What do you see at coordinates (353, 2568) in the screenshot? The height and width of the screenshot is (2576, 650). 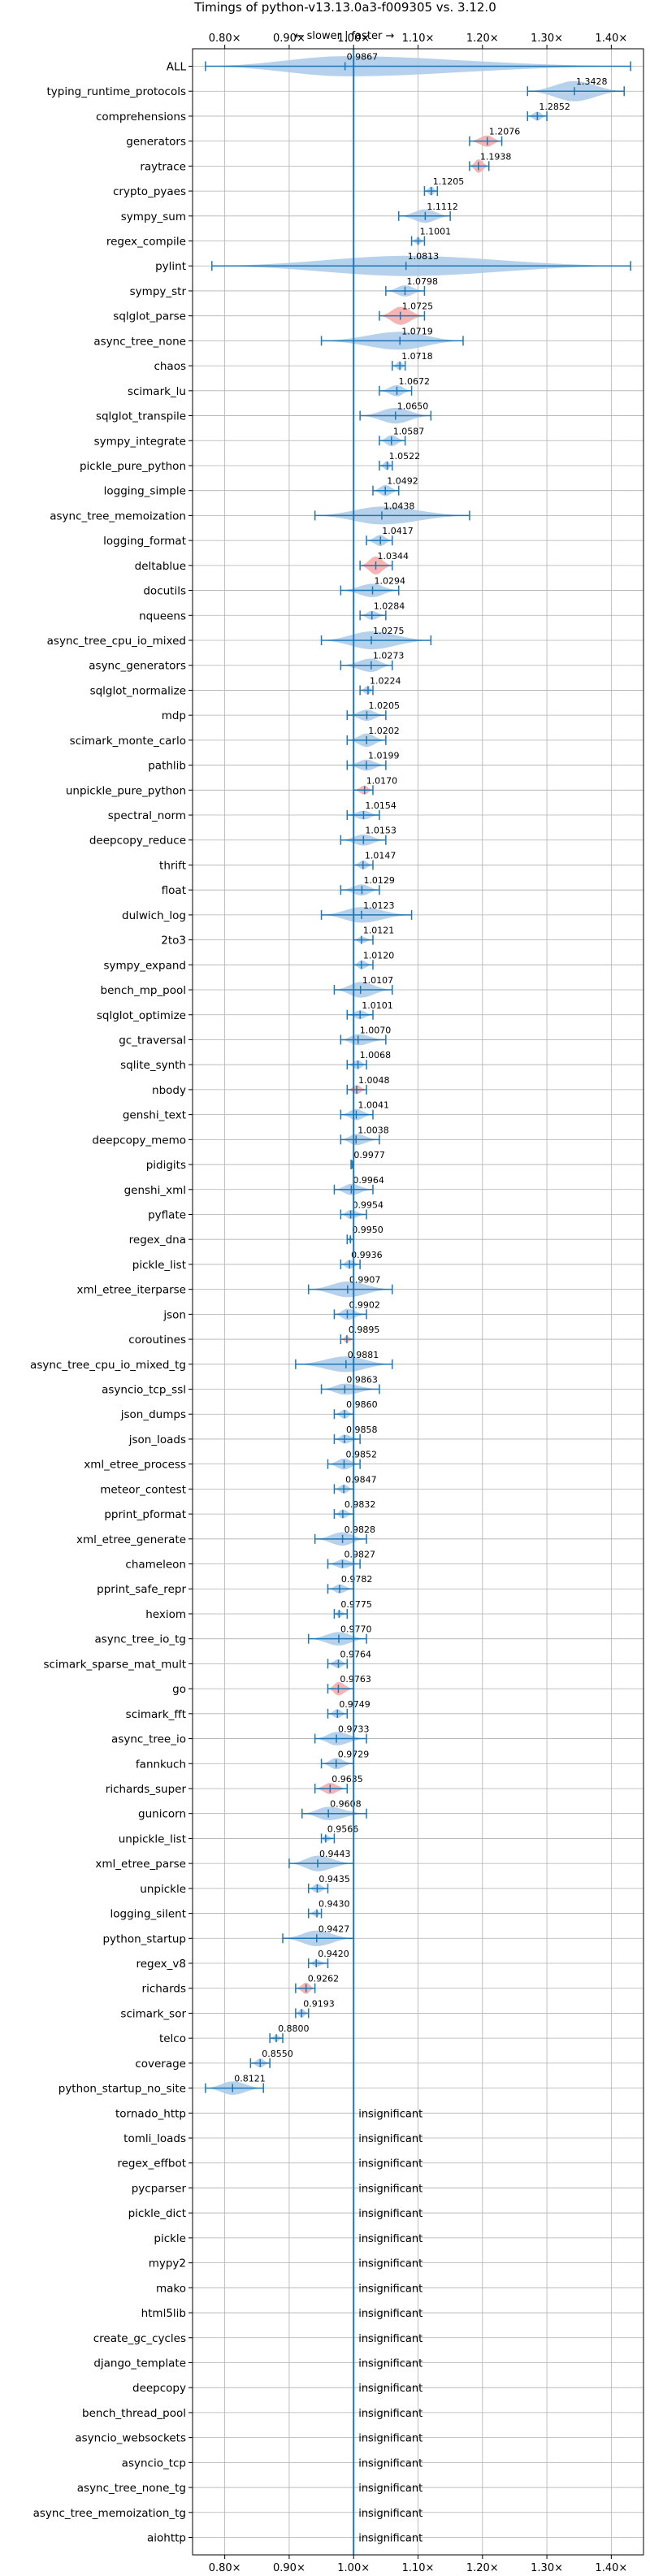 I see `x-tick-label-bottom: 1.00×` at bounding box center [353, 2568].